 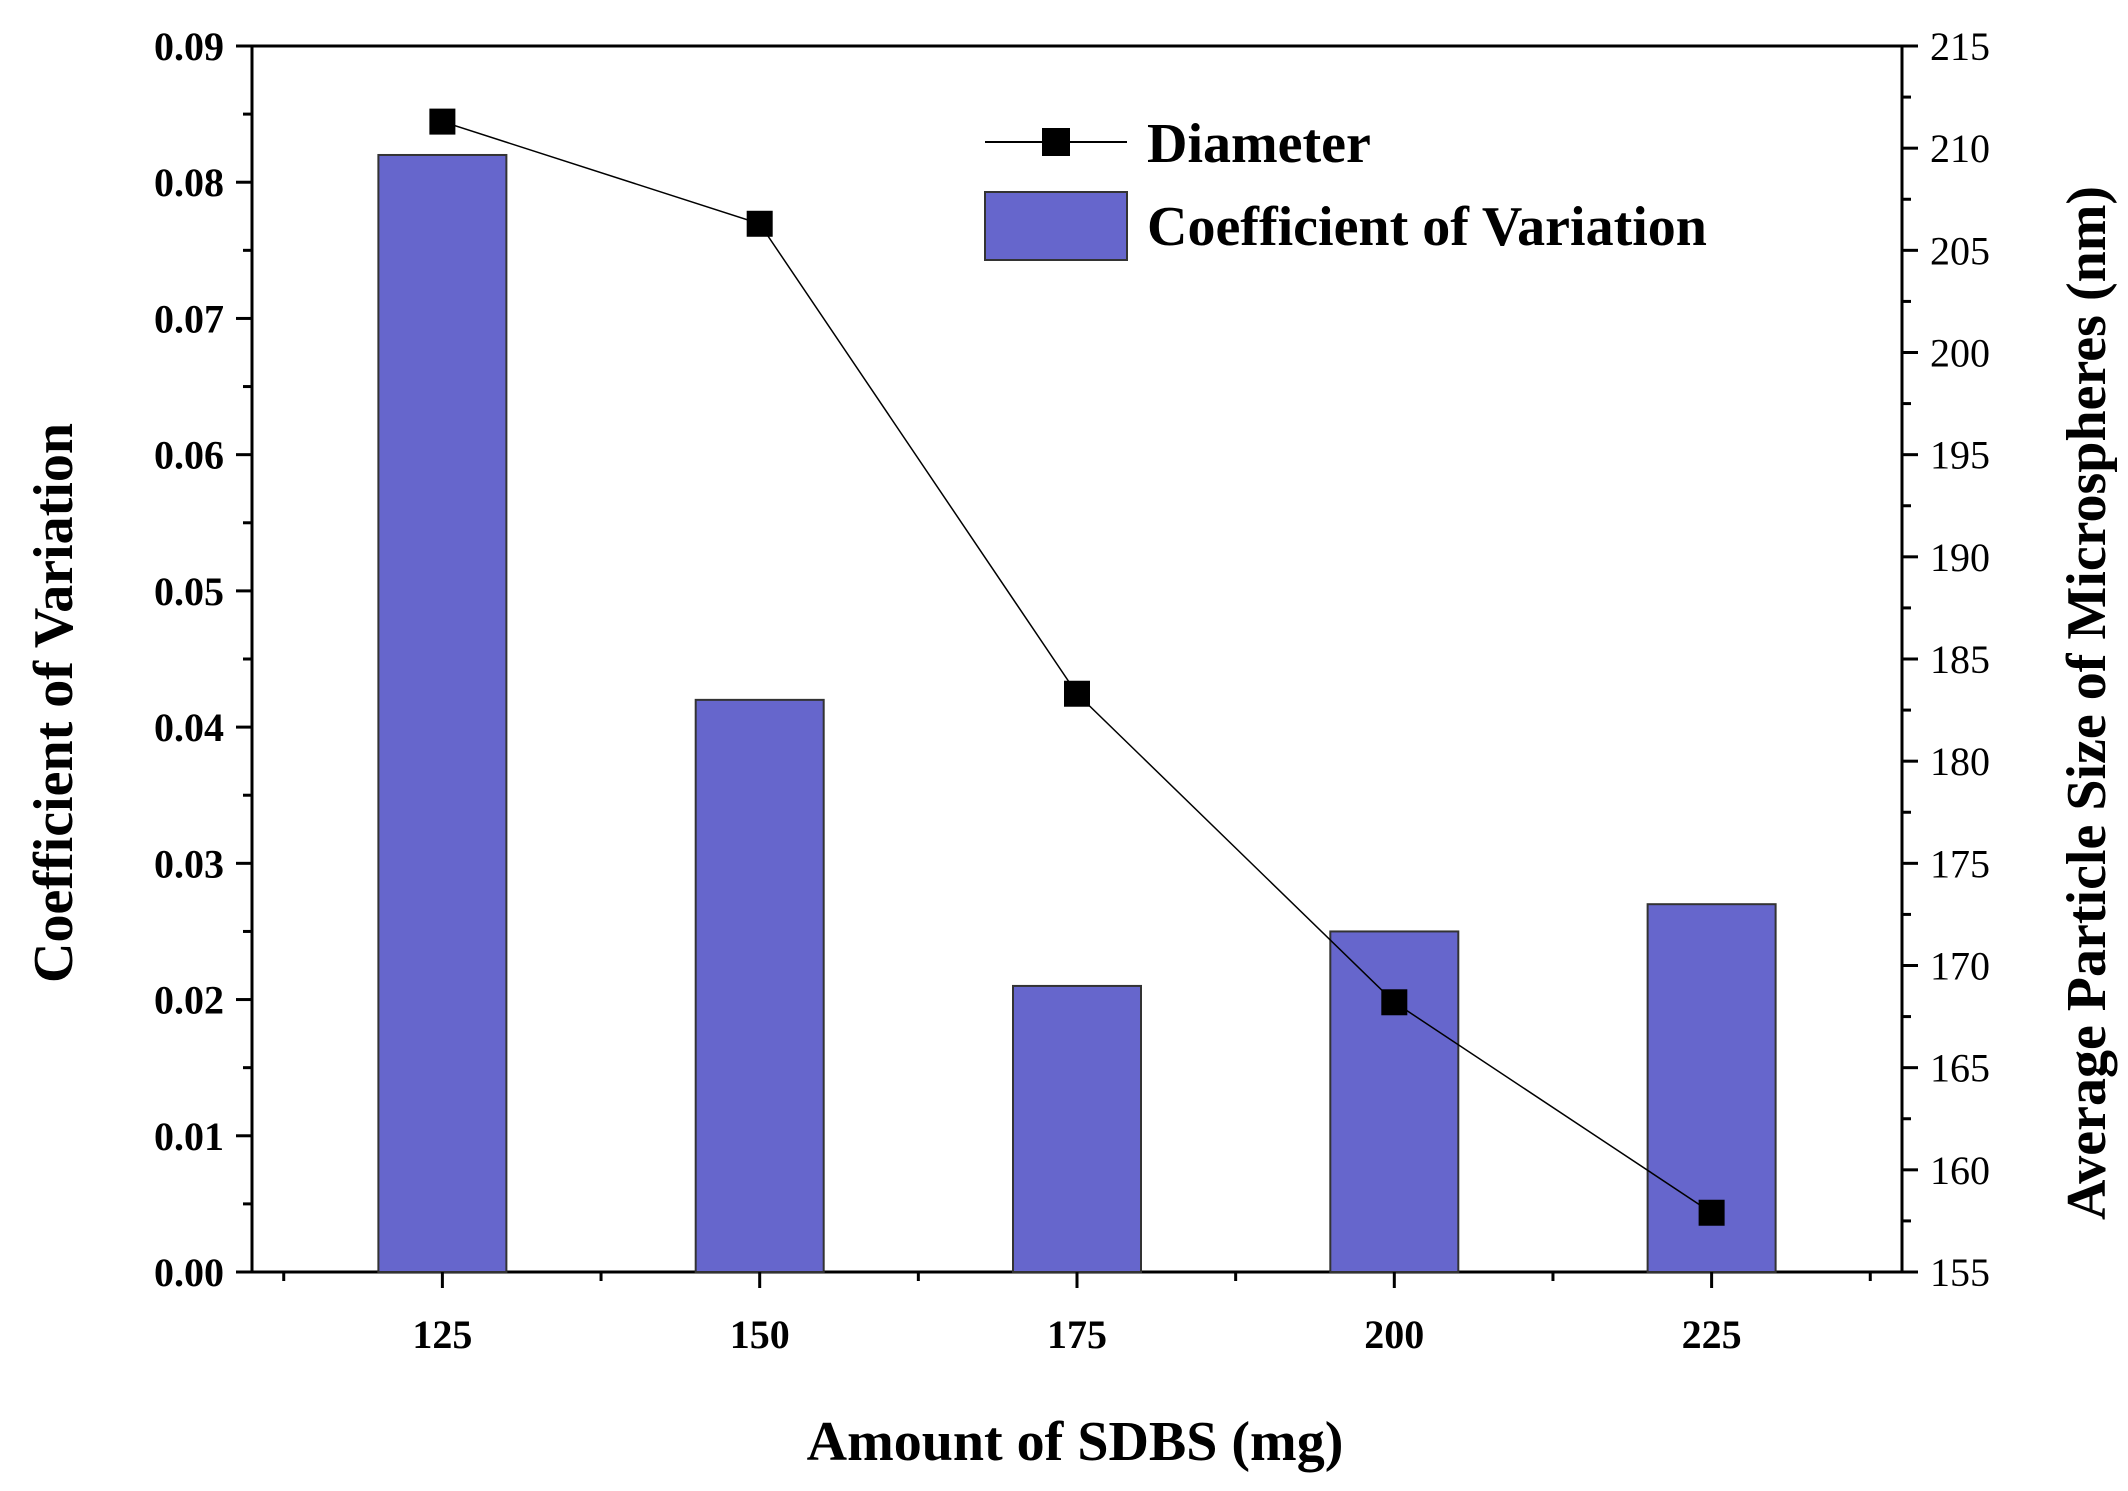 What do you see at coordinates (1712, 1334) in the screenshot?
I see `x-tick-label: 225` at bounding box center [1712, 1334].